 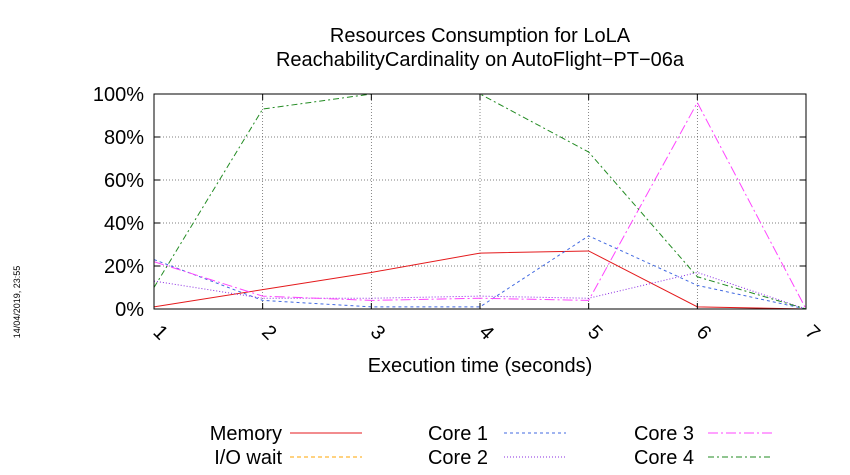 What do you see at coordinates (486, 332) in the screenshot?
I see `x-tick-label: 4` at bounding box center [486, 332].